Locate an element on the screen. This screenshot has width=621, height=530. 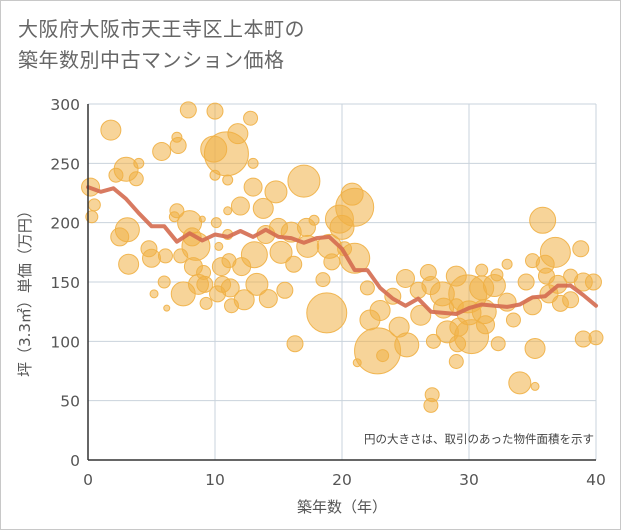
y-tick-label: 250 is located at coordinates (65, 164).